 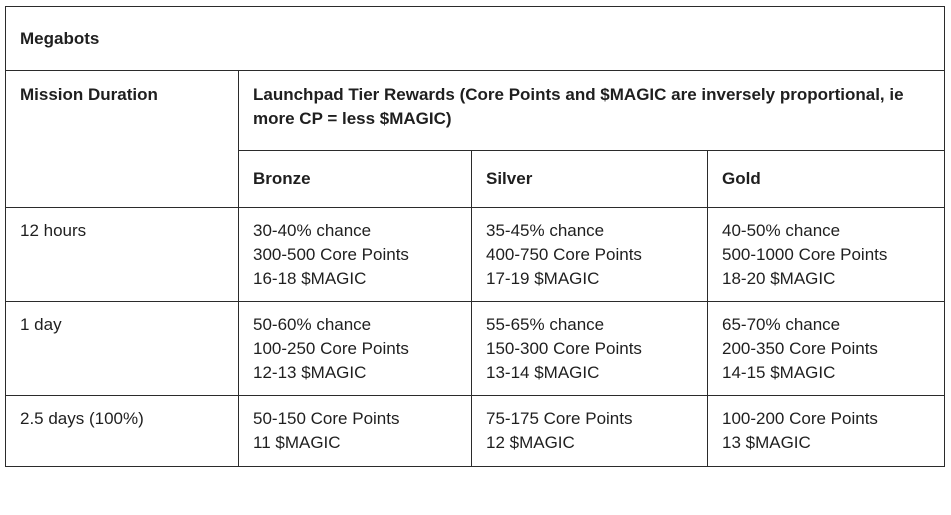 I want to click on reward-magic: 14-15 $MAGIC, so click(x=779, y=372).